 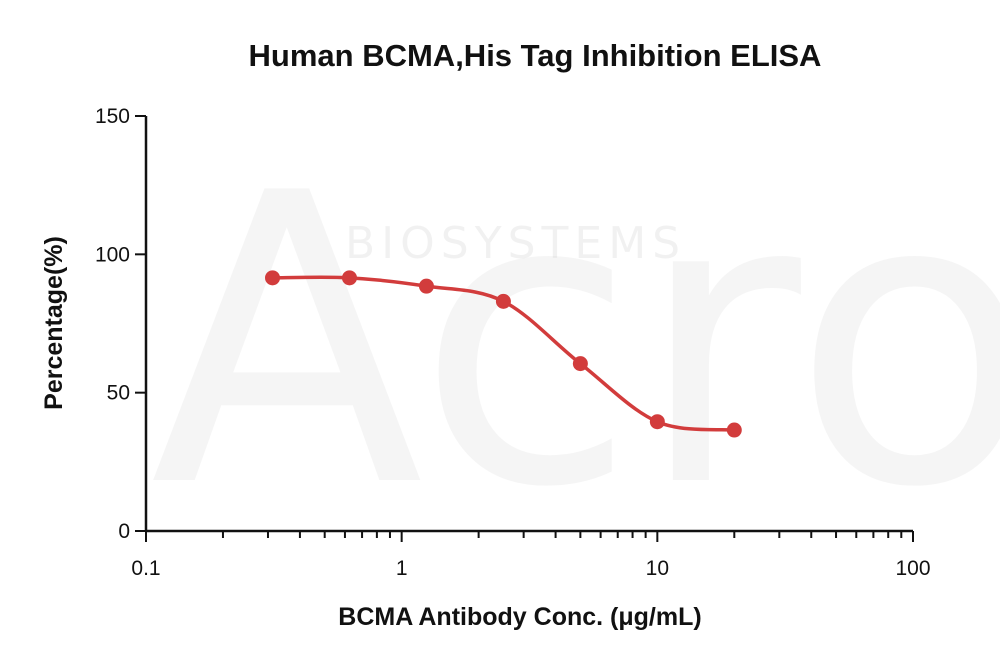 What do you see at coordinates (503, 354) in the screenshot?
I see `data-points` at bounding box center [503, 354].